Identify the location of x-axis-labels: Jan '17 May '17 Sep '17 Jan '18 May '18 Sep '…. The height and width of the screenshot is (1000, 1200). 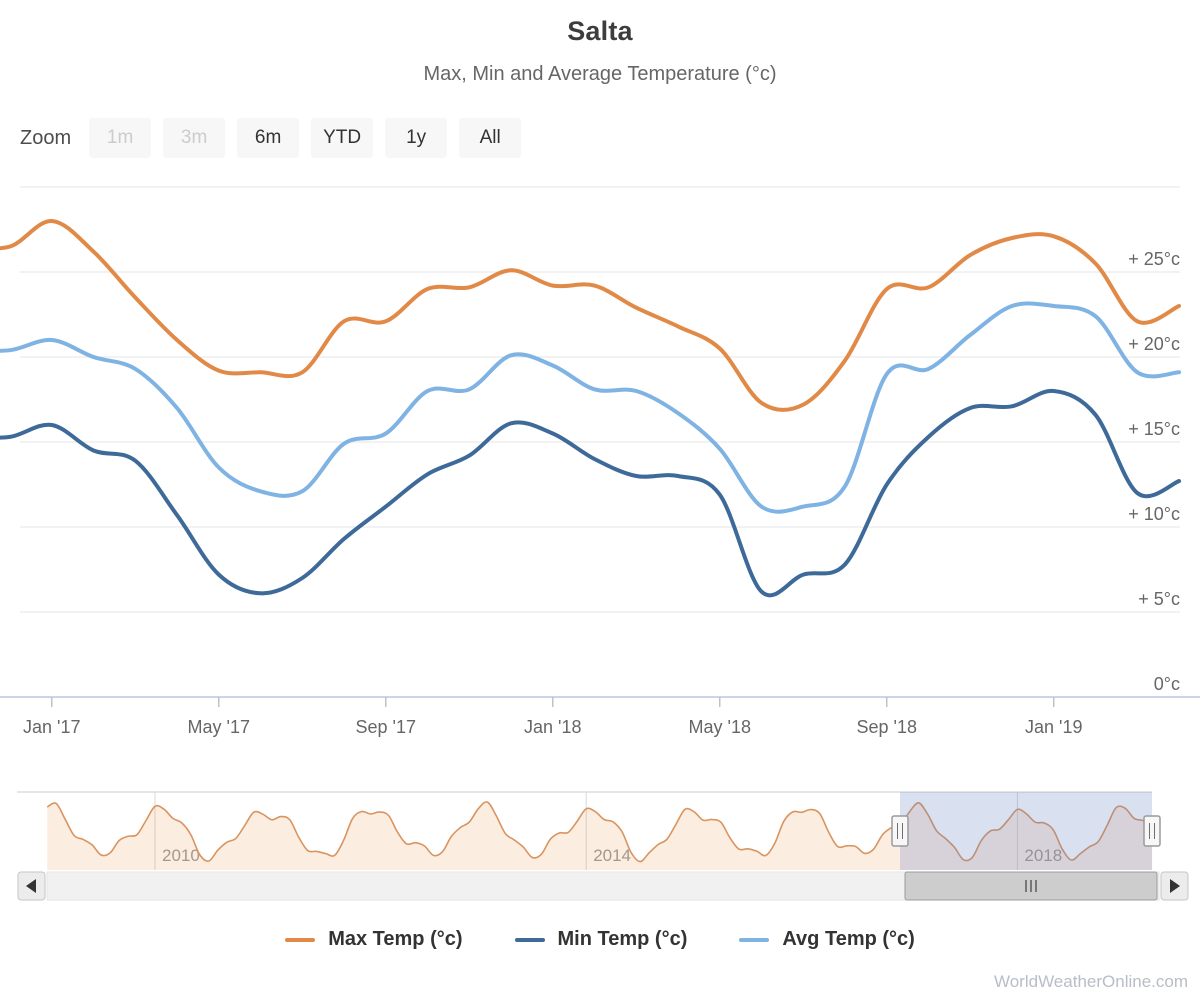
(552, 717).